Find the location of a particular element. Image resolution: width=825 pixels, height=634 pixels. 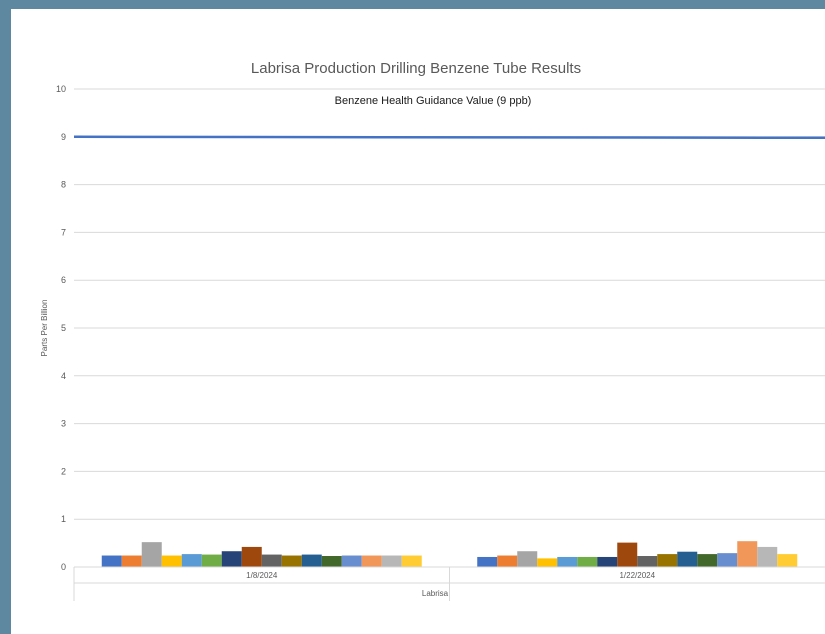

y-tick-label: 5 is located at coordinates (63, 328).